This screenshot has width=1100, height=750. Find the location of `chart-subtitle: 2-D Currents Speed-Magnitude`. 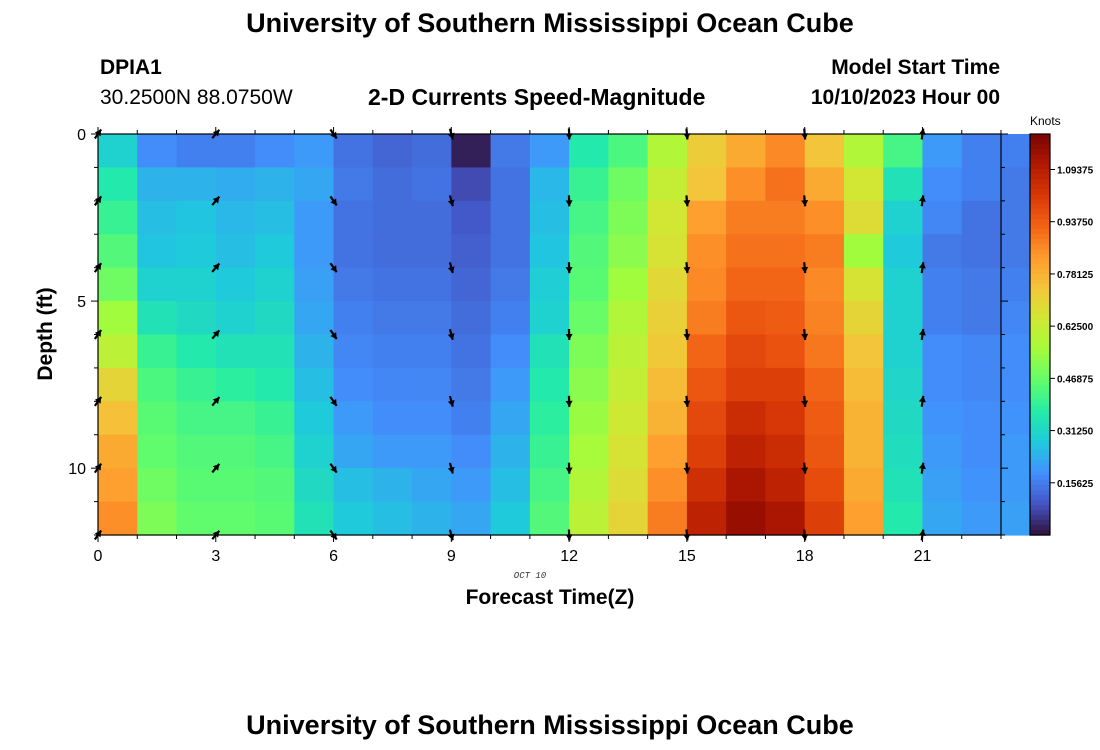

chart-subtitle: 2-D Currents Speed-Magnitude is located at coordinates (537, 97).